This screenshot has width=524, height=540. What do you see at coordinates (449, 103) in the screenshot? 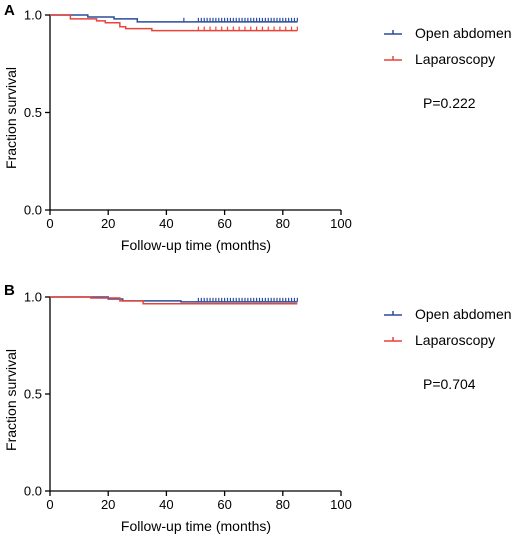
I see `p-value-annotation: P=0.222` at bounding box center [449, 103].